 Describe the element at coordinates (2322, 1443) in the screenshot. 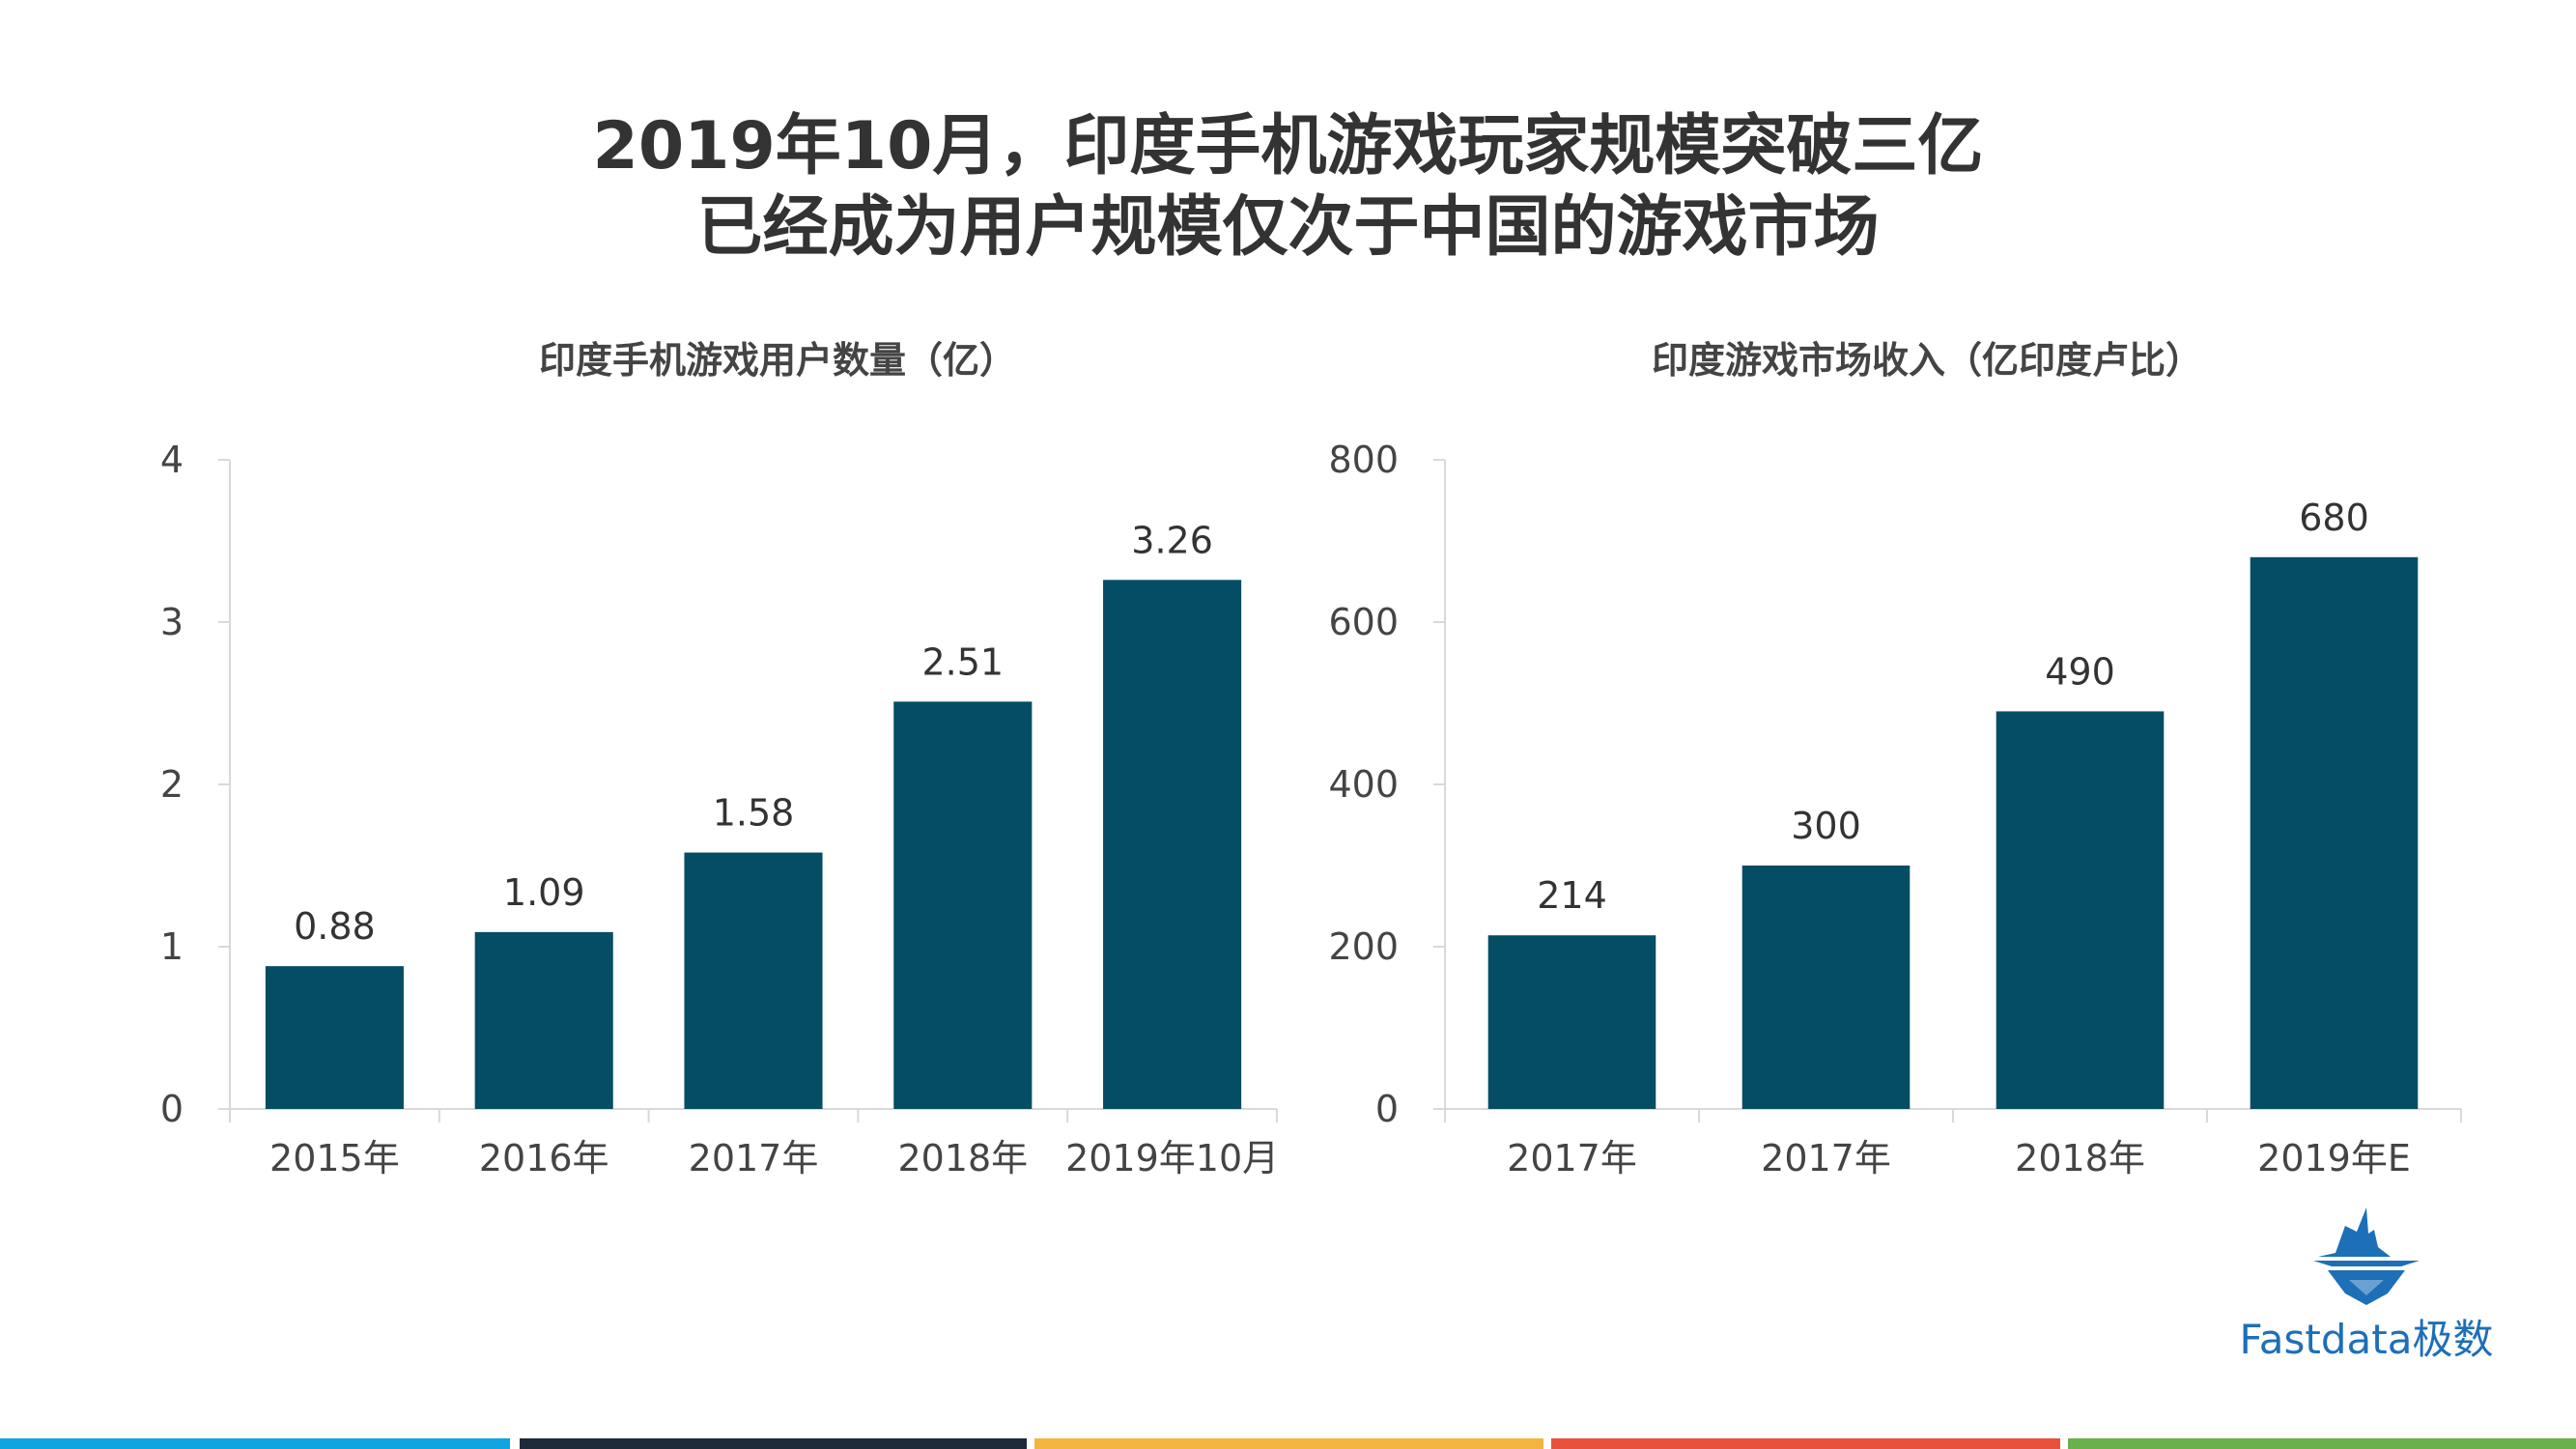

I see `footer-bar-green` at that location.